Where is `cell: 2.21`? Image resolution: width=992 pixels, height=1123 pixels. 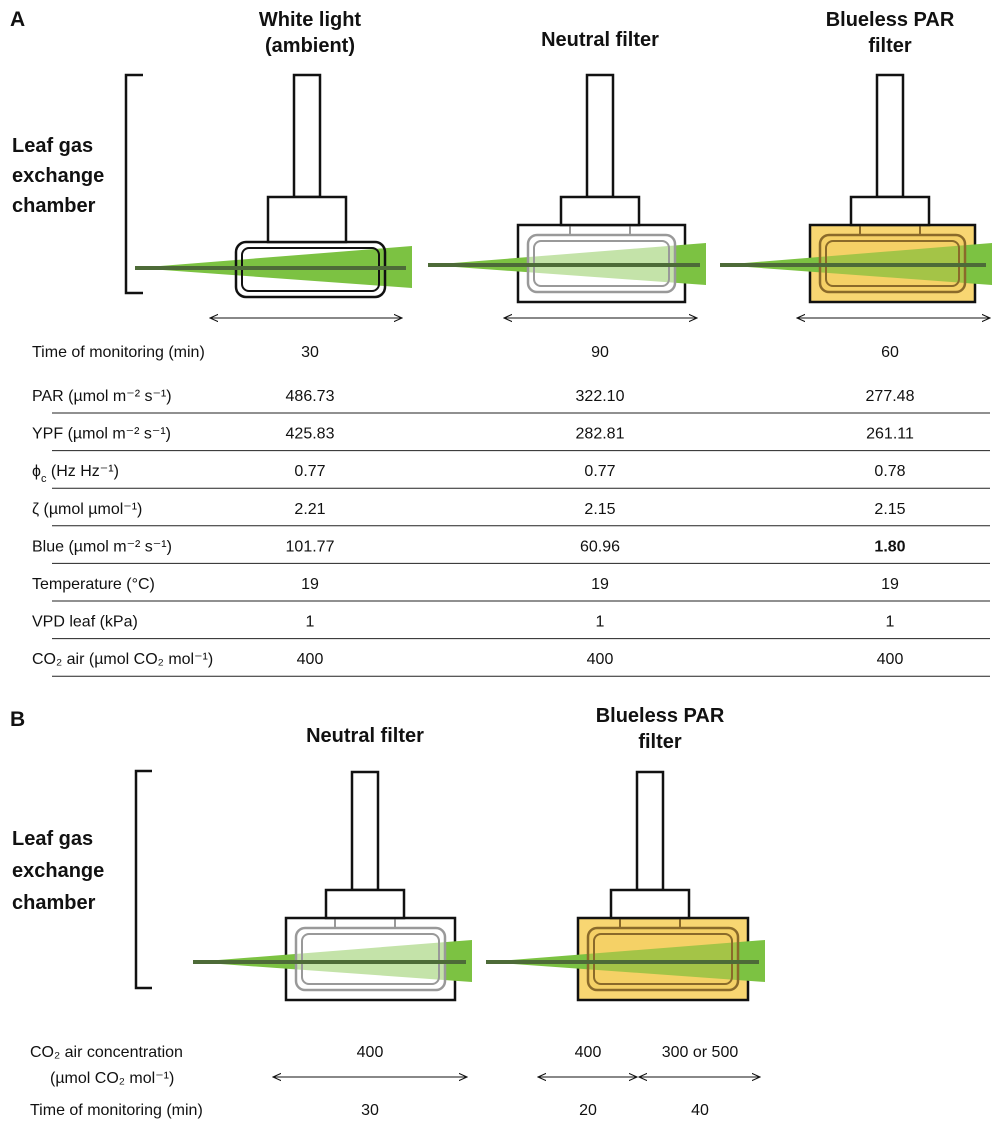
cell: 2.21 is located at coordinates (309, 509).